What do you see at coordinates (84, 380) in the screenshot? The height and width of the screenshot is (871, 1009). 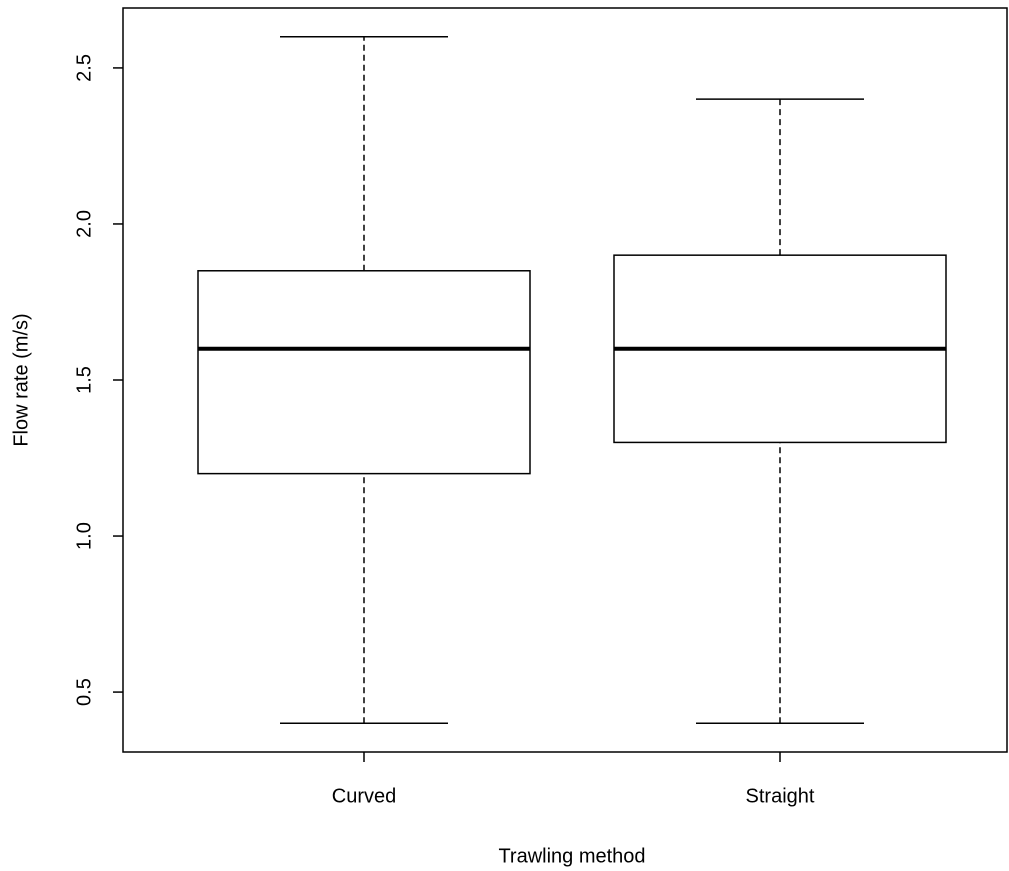 I see `y-tick-label: 1.5` at bounding box center [84, 380].